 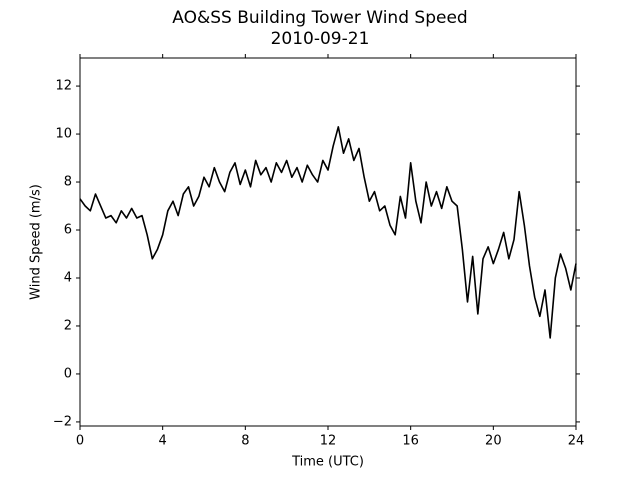 What do you see at coordinates (36, 242) in the screenshot?
I see `y-axis-label: Wind Speed (m/s)` at bounding box center [36, 242].